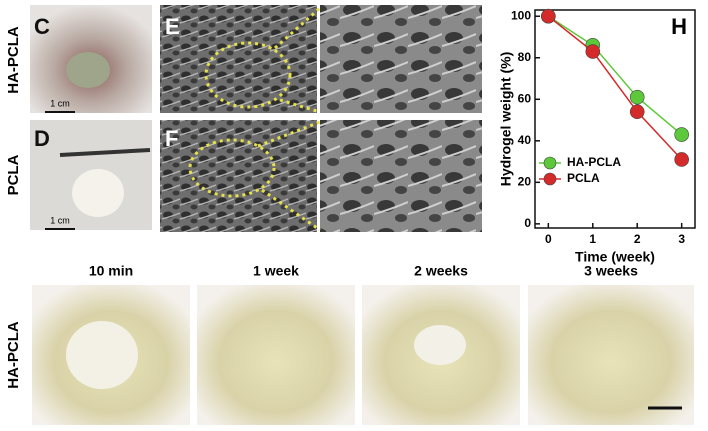 Image resolution: width=708 pixels, height=431 pixels. What do you see at coordinates (527, 223) in the screenshot?
I see `y-tick-label: 0` at bounding box center [527, 223].